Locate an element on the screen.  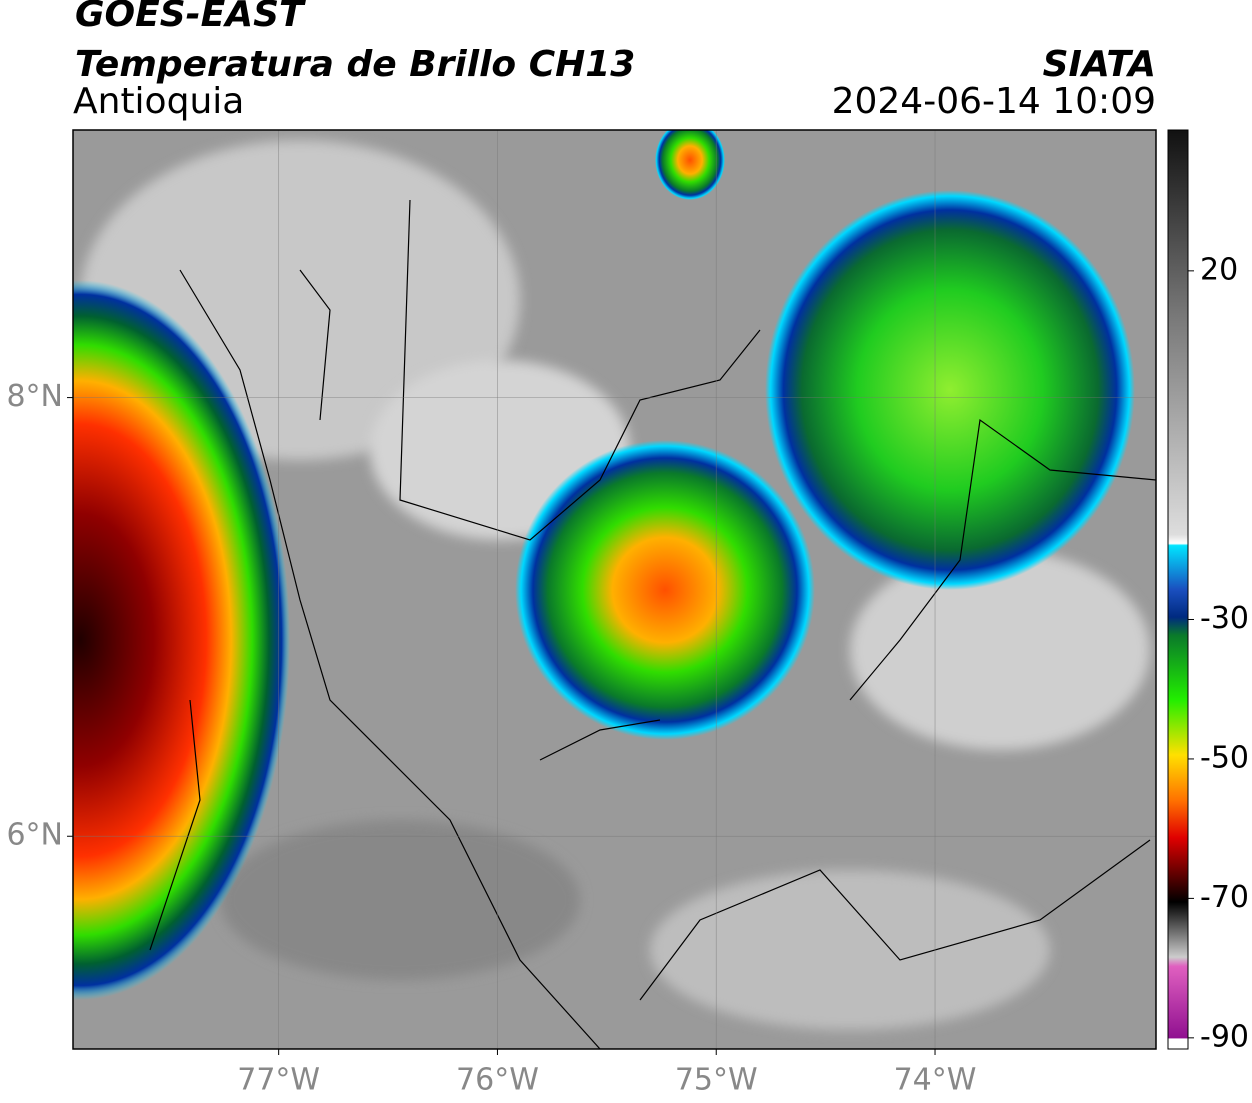
y-tick-label: 8°N is located at coordinates (34, 396).